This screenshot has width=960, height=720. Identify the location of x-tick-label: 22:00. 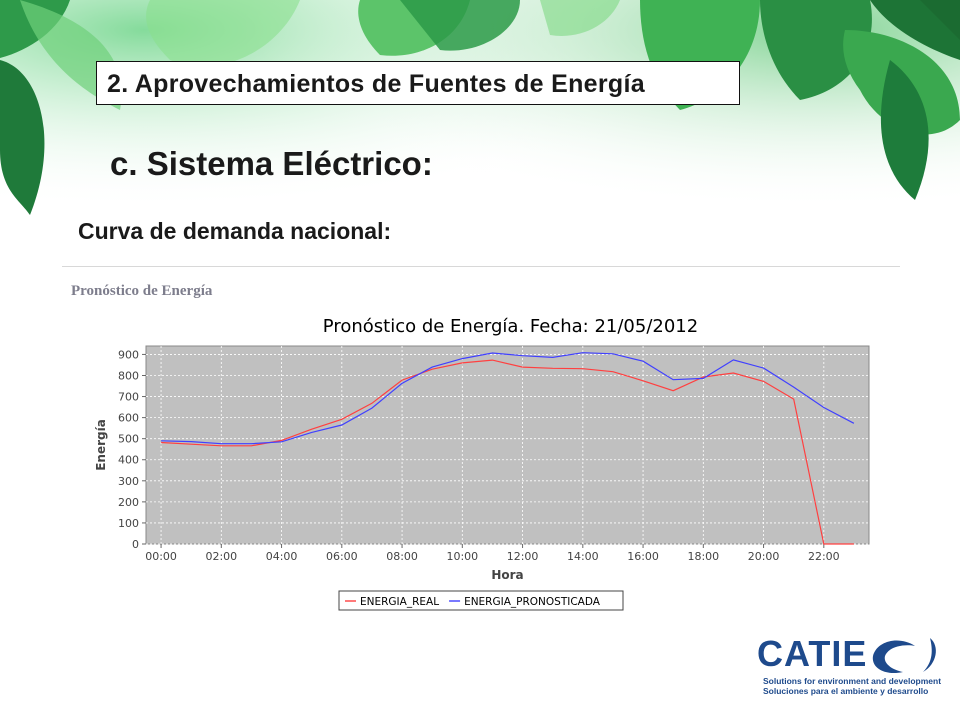
(824, 556).